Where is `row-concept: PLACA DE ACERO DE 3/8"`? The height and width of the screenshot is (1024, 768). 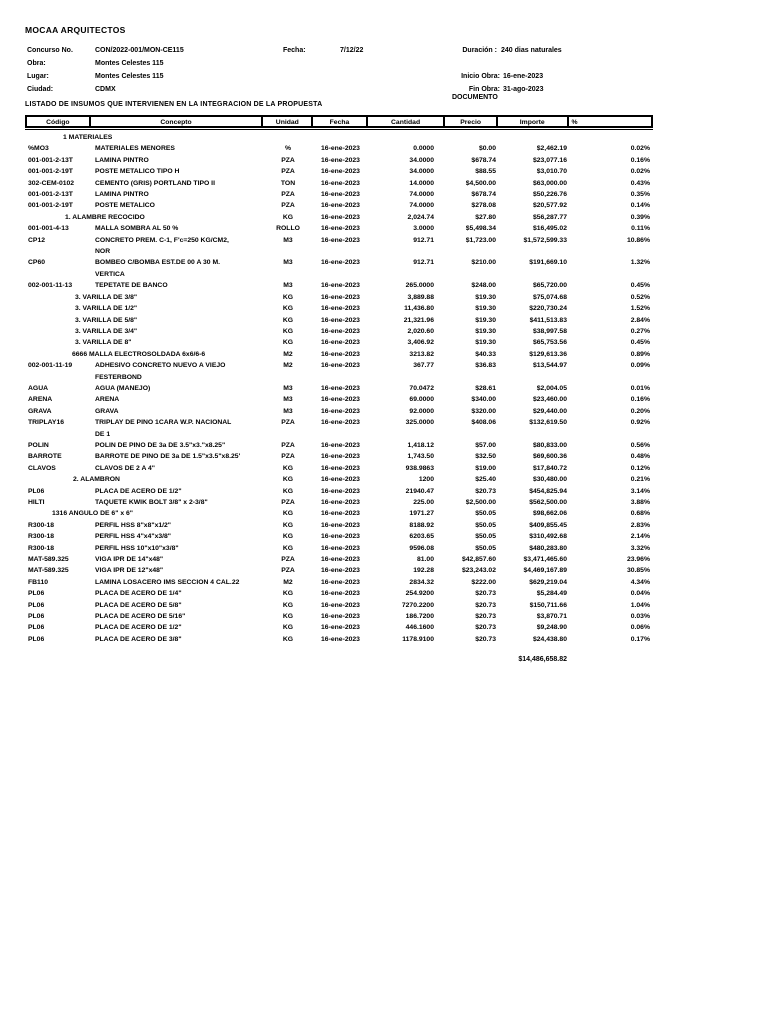 row-concept: PLACA DE ACERO DE 3/8" is located at coordinates (138, 639).